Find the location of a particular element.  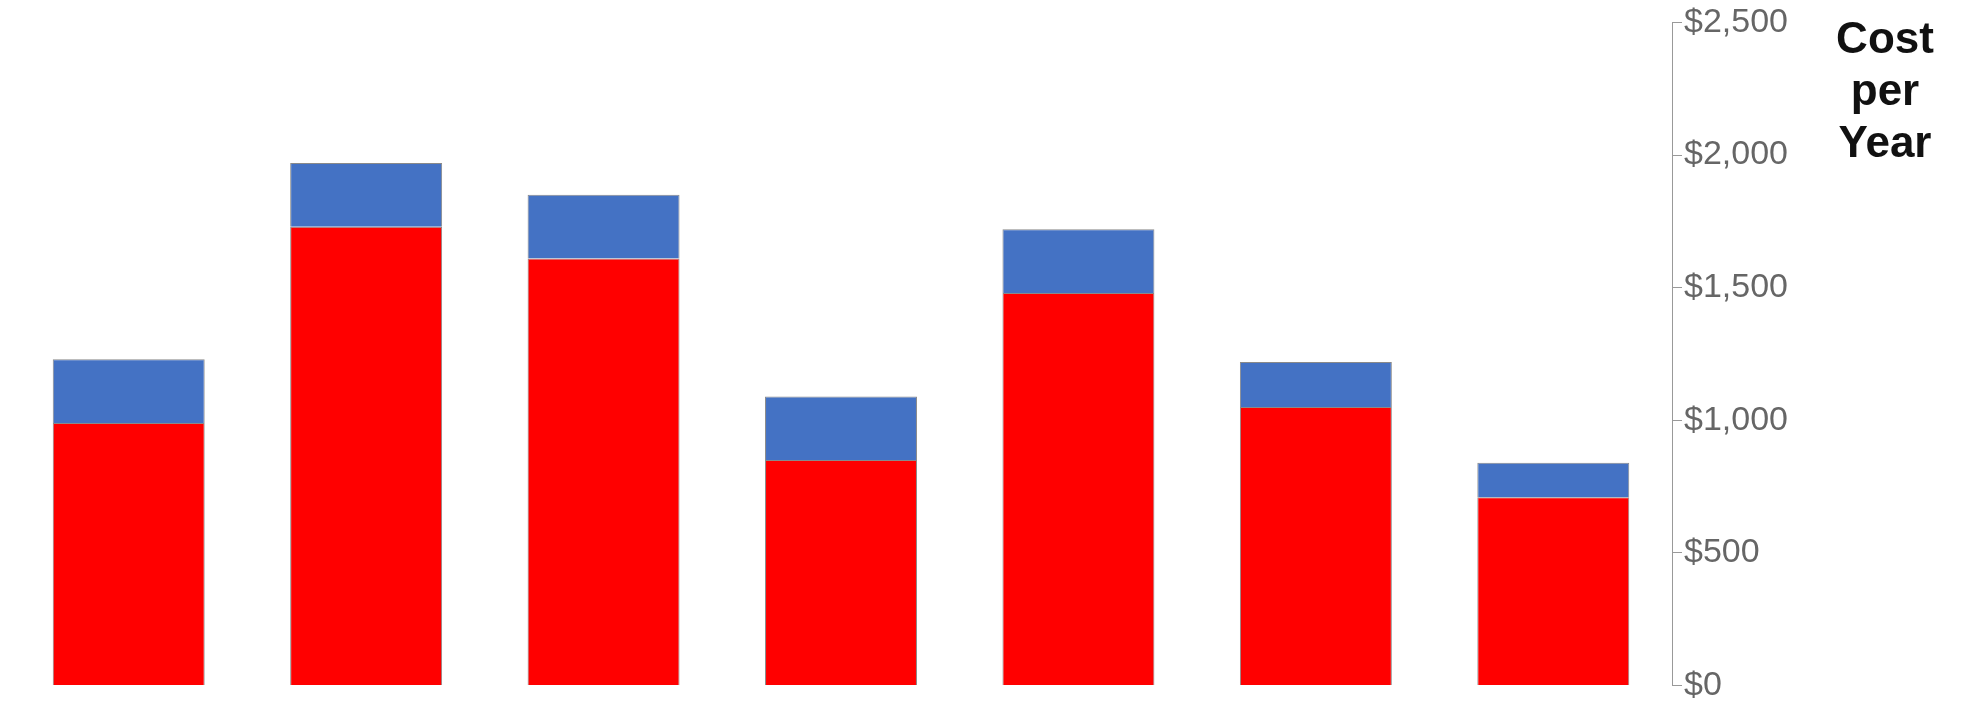

y-tick-label: $2,500 is located at coordinates (1736, 19).